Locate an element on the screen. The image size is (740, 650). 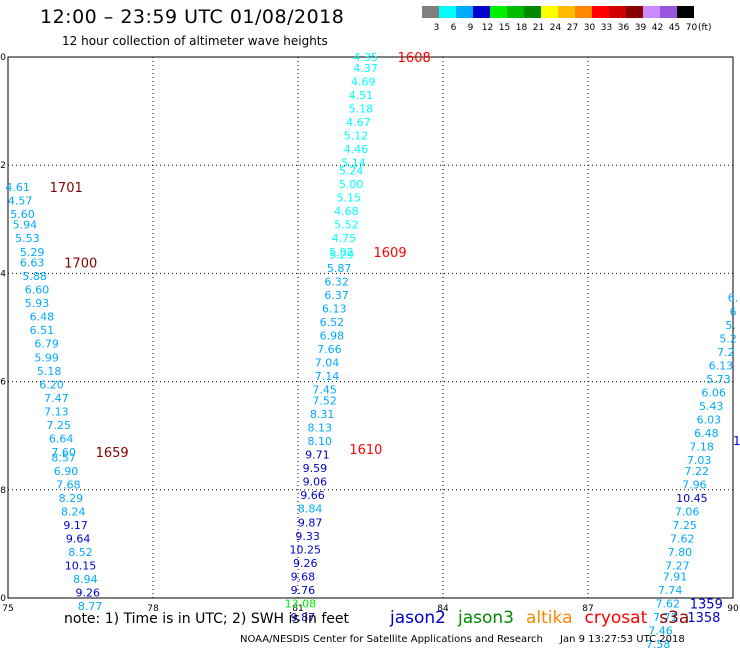
wave-height-value: 6.64 is located at coordinates (61, 438).